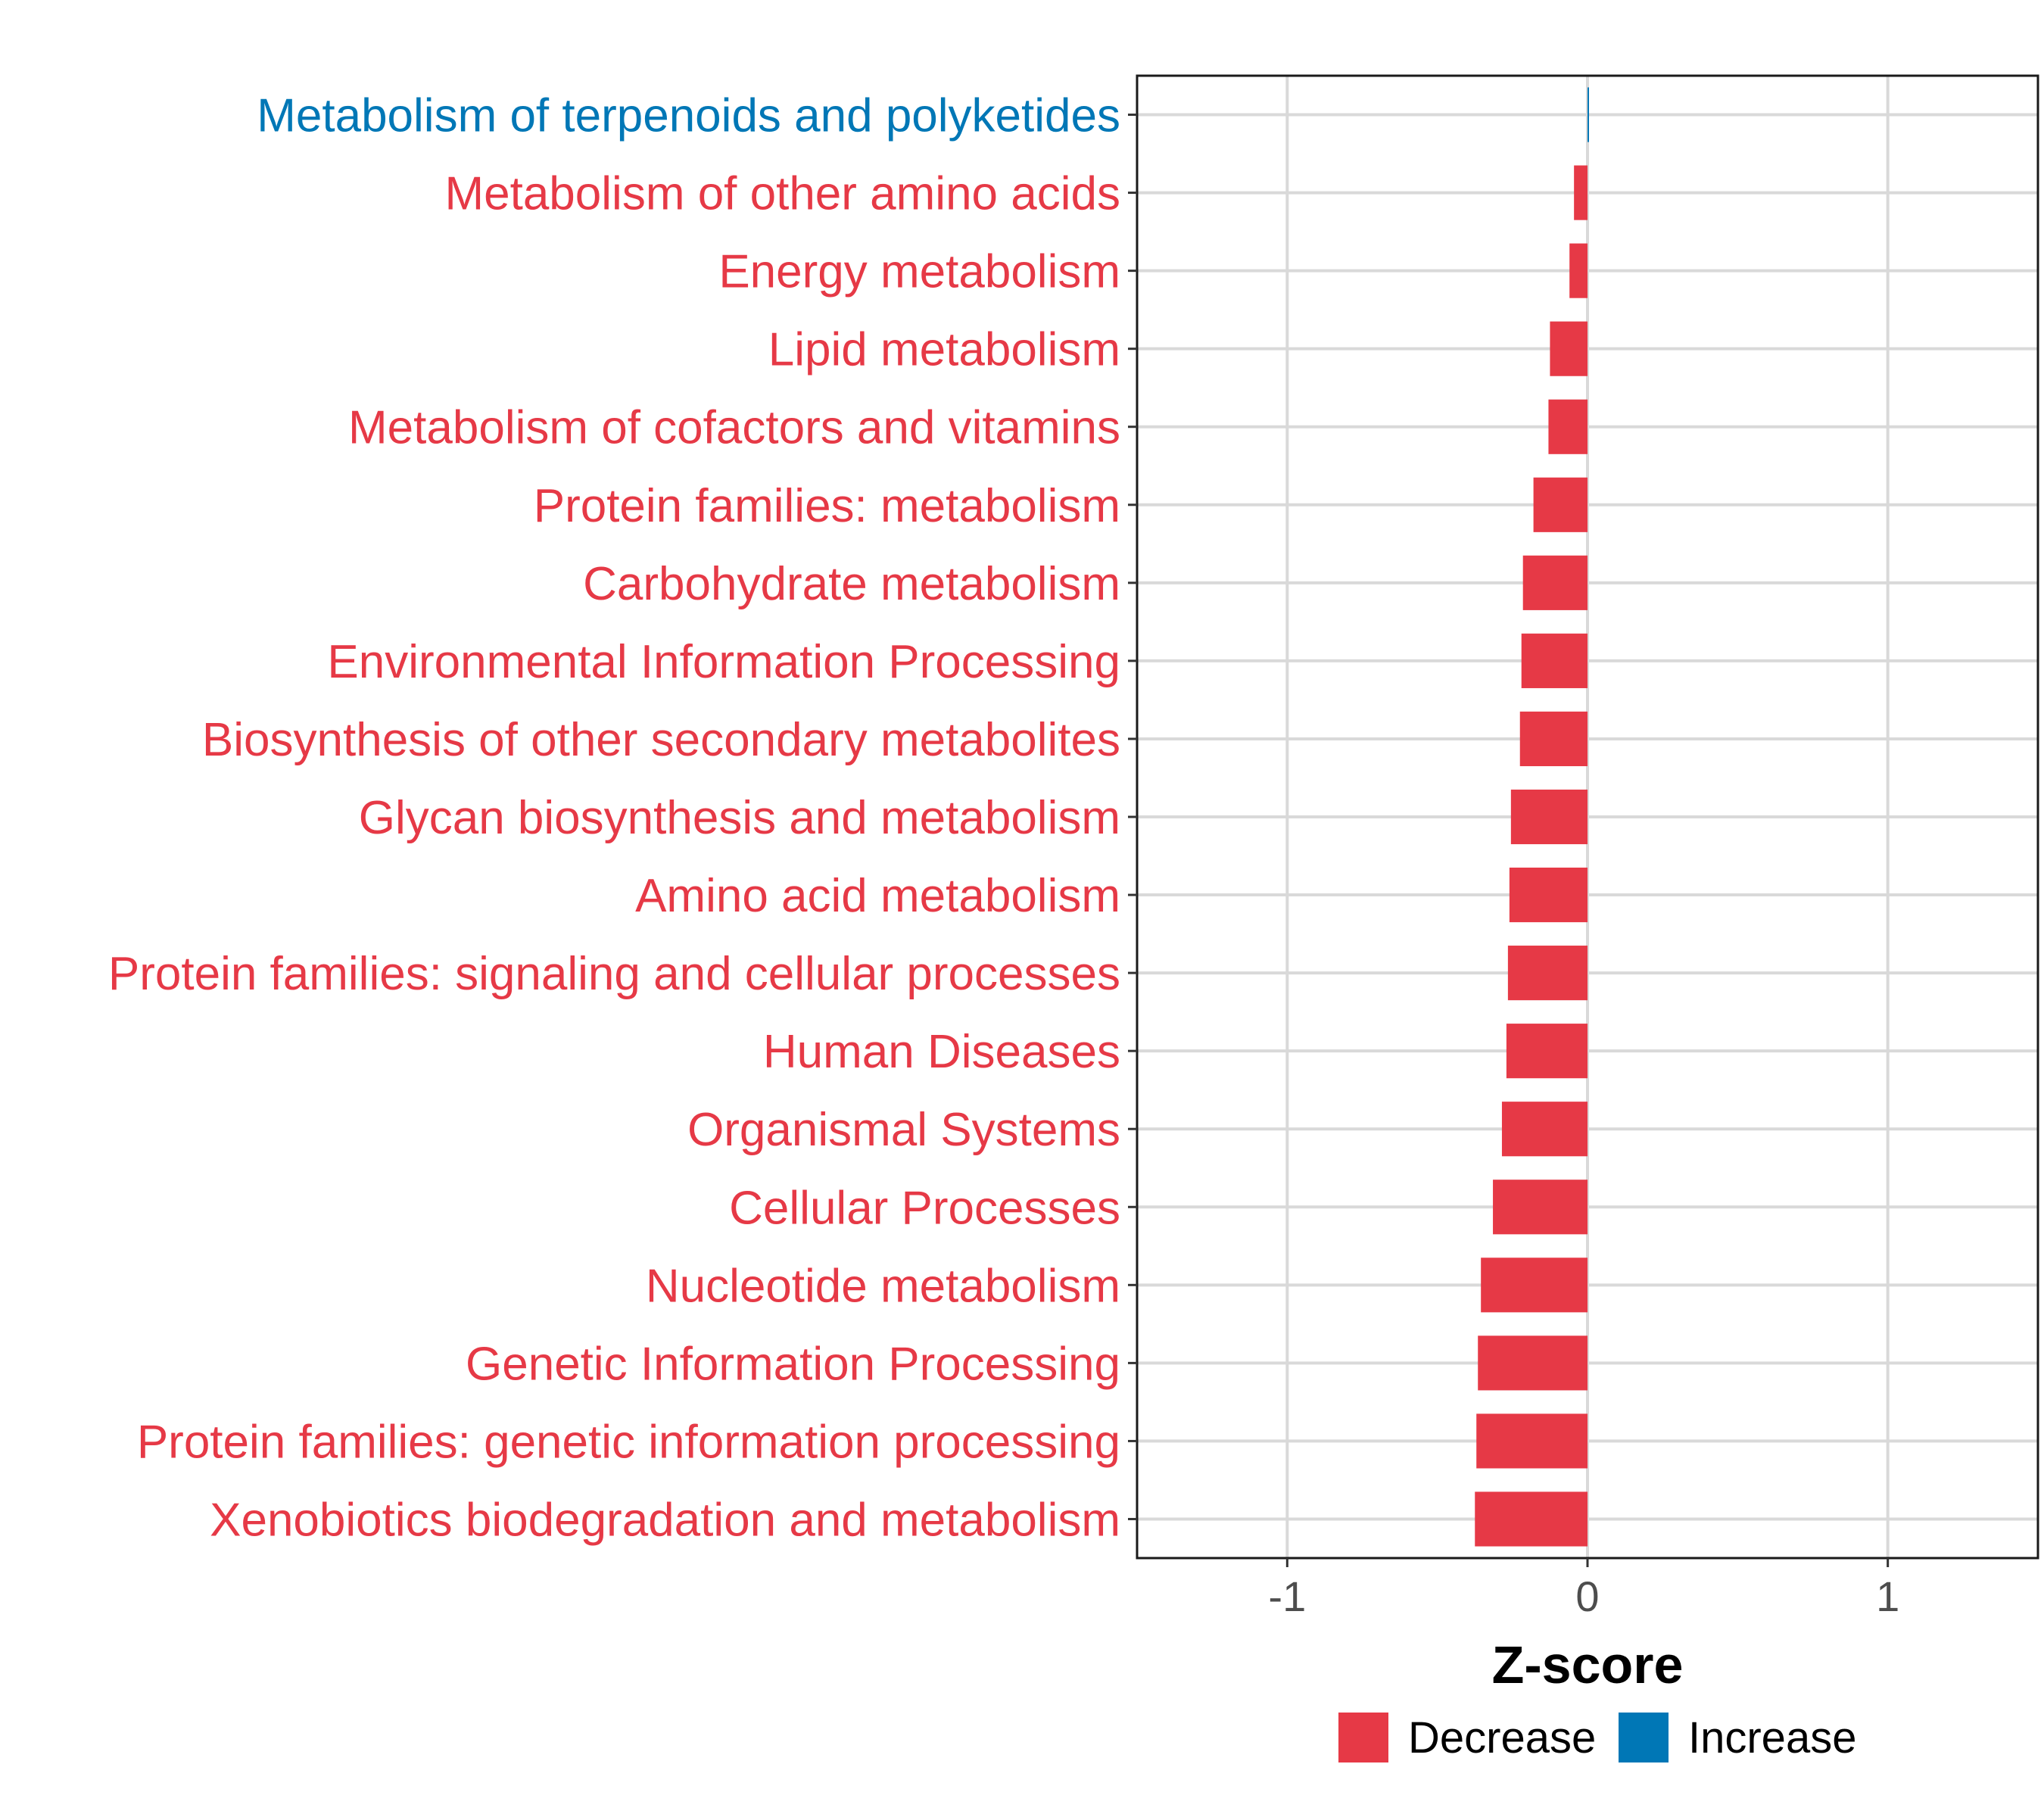 The width and height of the screenshot is (2044, 1817). What do you see at coordinates (1502, 1737) in the screenshot?
I see `legend-label: Decrease` at bounding box center [1502, 1737].